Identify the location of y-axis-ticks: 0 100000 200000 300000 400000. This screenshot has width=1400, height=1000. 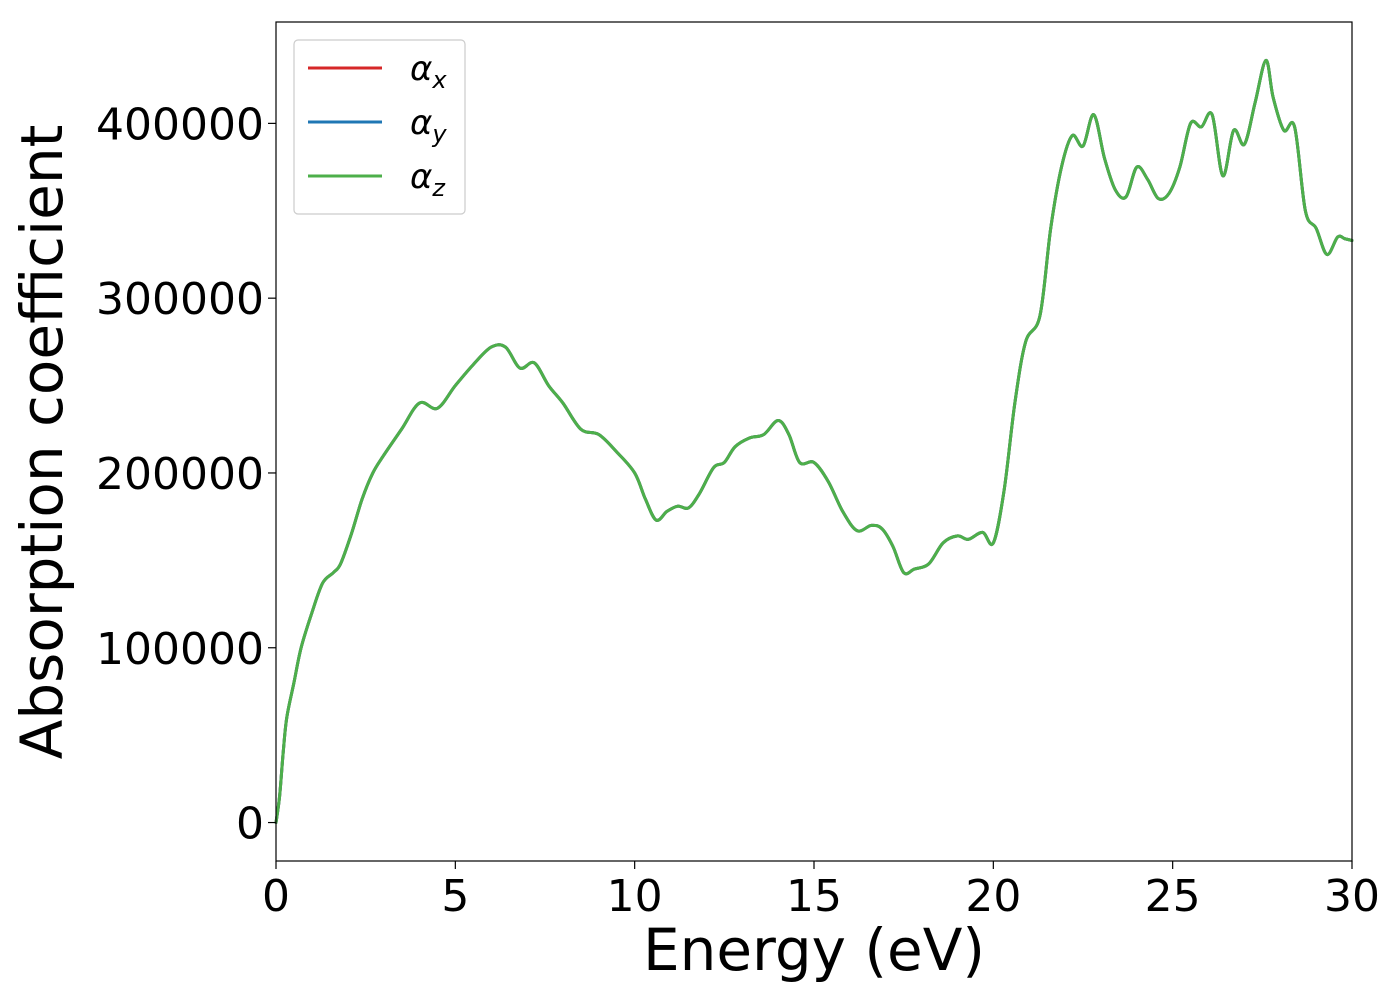
(186, 474).